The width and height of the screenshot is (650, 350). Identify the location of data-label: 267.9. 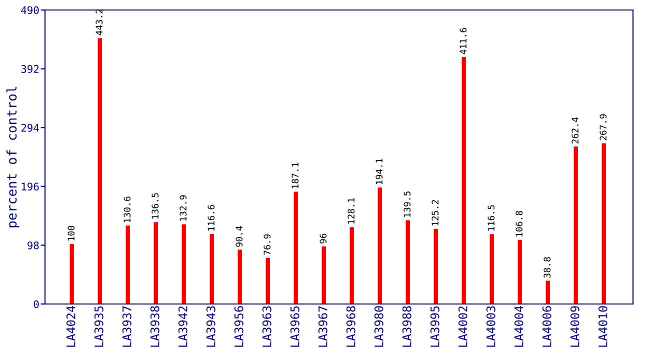
(603, 127).